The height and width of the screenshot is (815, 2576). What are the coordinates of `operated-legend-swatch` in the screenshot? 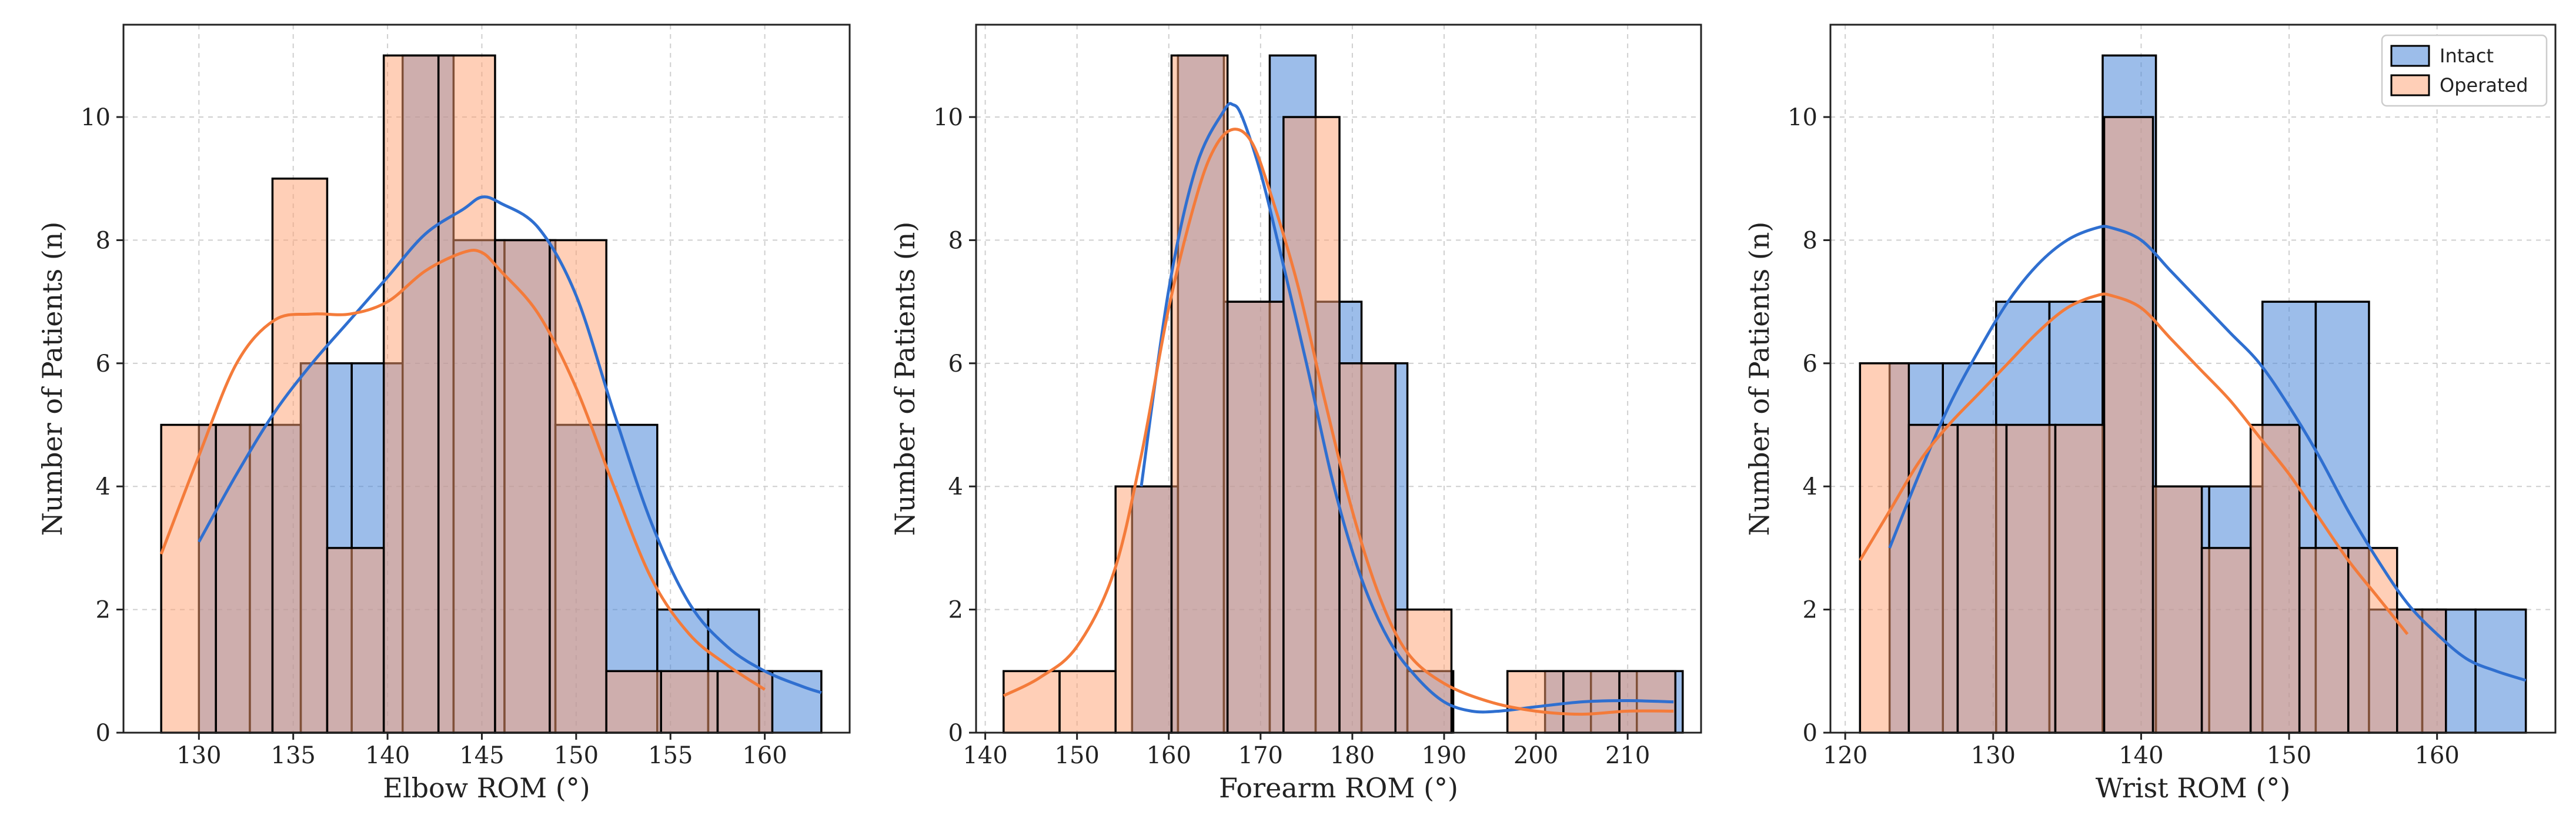 It's located at (2410, 85).